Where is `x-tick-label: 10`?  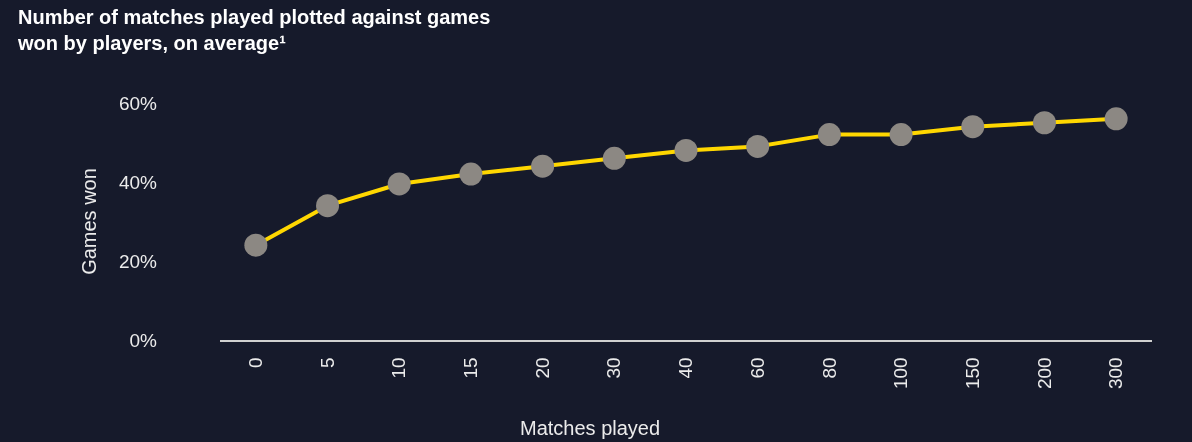
x-tick-label: 10 is located at coordinates (399, 368).